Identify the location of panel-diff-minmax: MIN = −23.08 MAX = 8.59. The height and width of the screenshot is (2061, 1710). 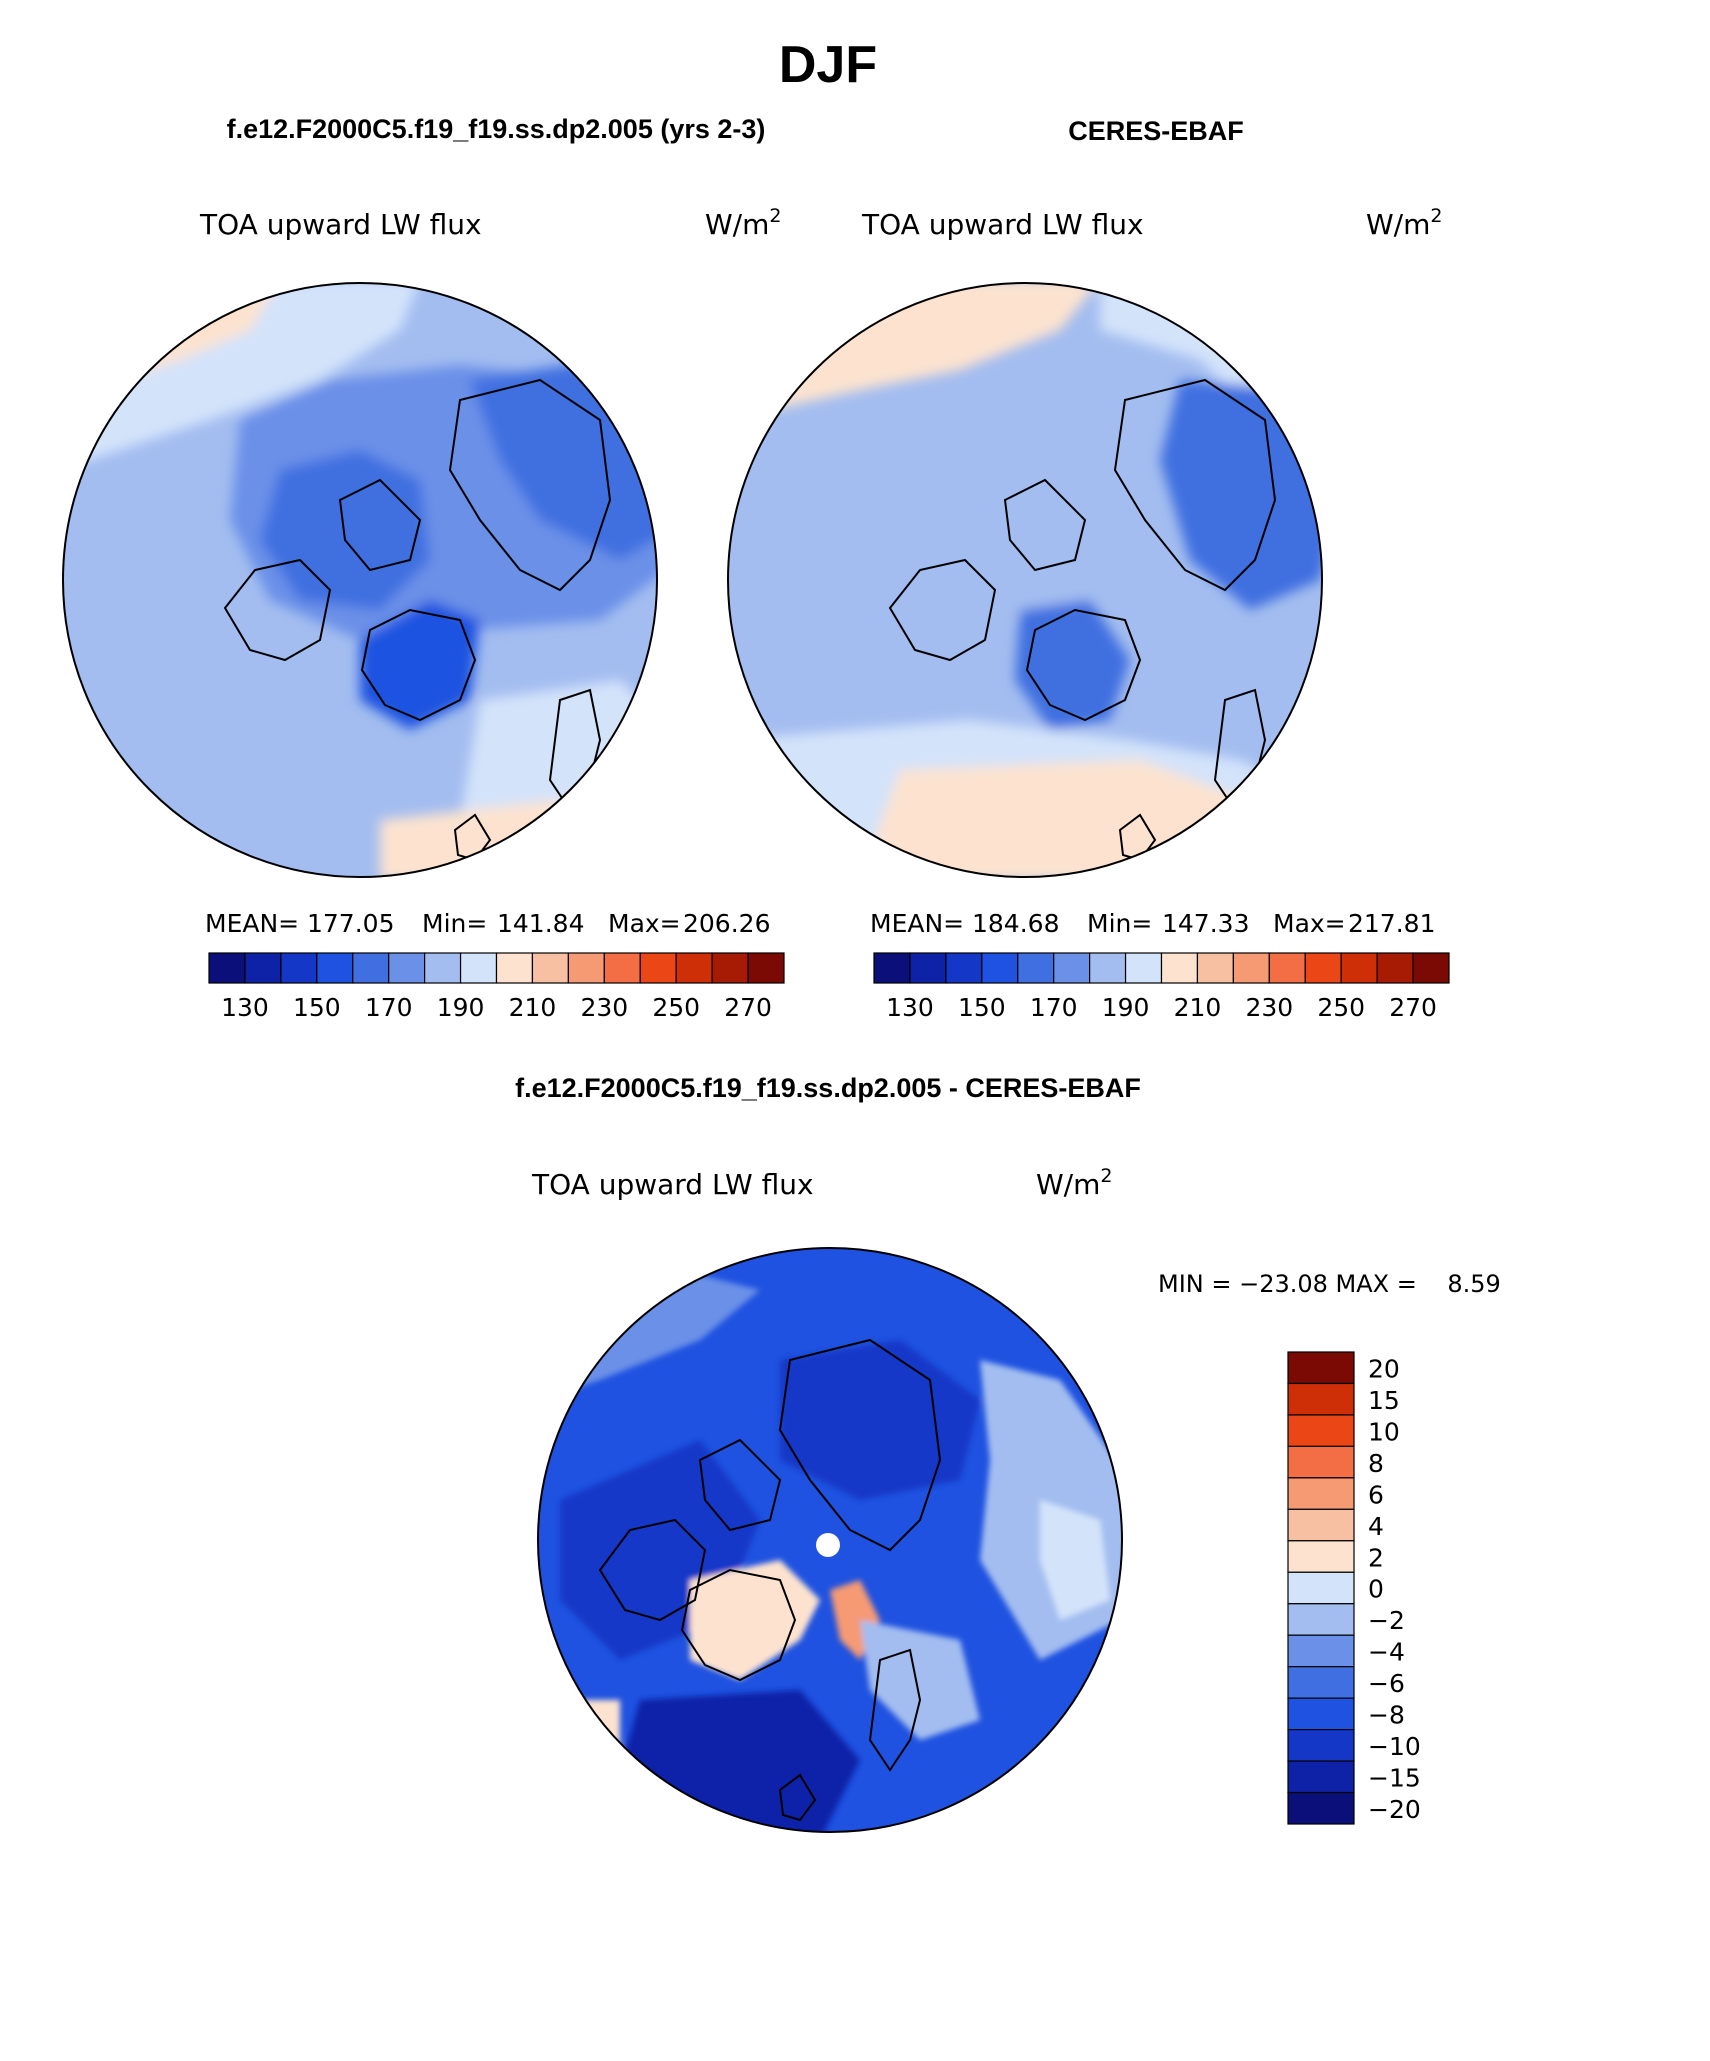
(1329, 1284).